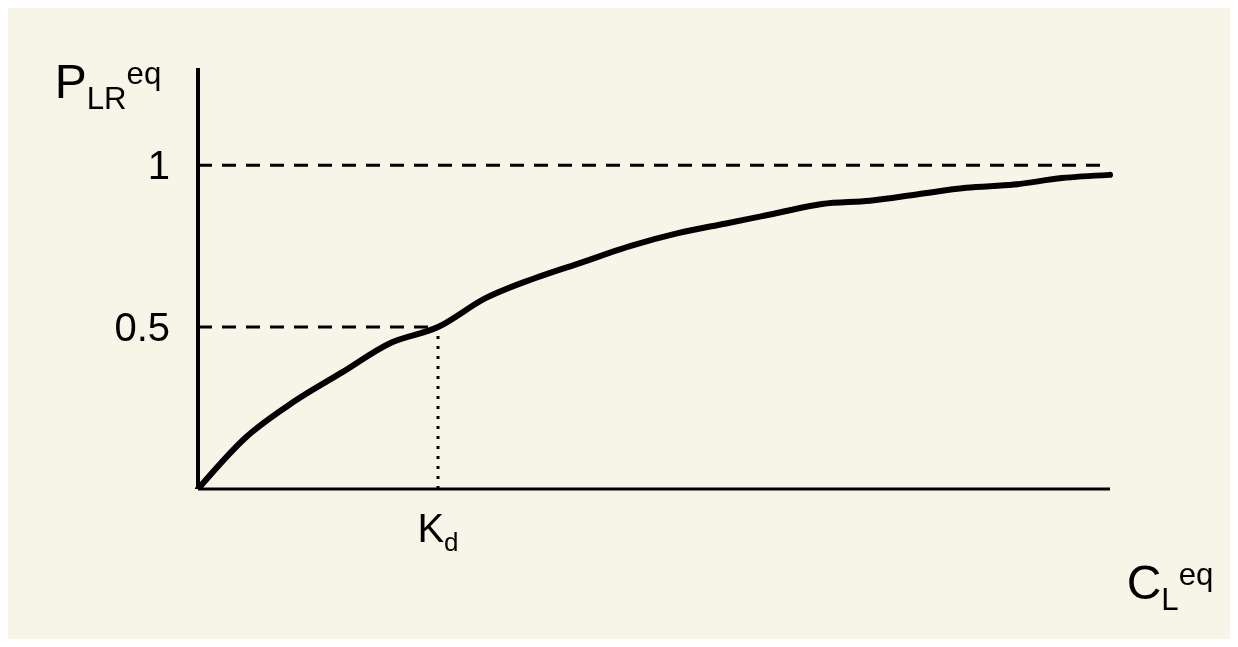  Describe the element at coordinates (158, 165) in the screenshot. I see `y-tick-label: 1` at that location.